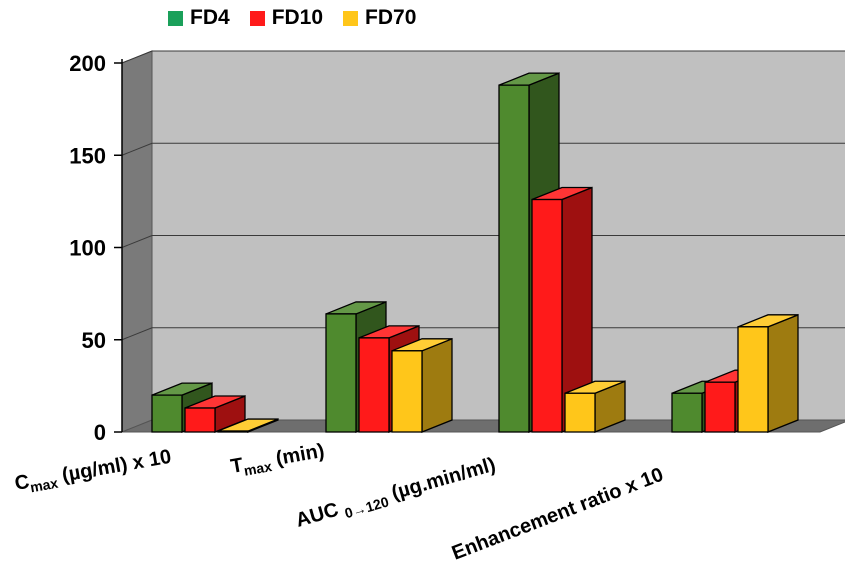 The width and height of the screenshot is (845, 567). Describe the element at coordinates (396, 494) in the screenshot. I see `x-category-label: AUC 0→120 (µg.min/ml)` at that location.